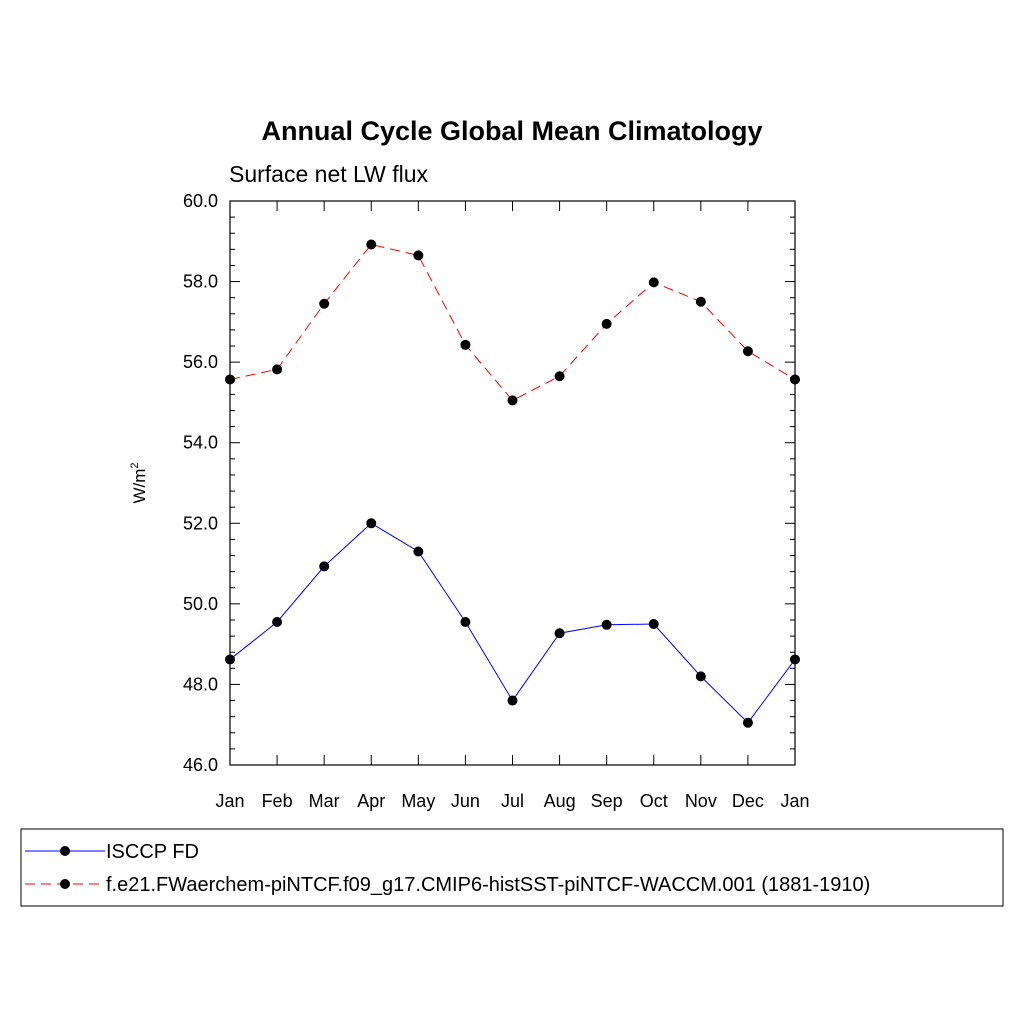  I want to click on x-tick-label: Nov, so click(701, 801).